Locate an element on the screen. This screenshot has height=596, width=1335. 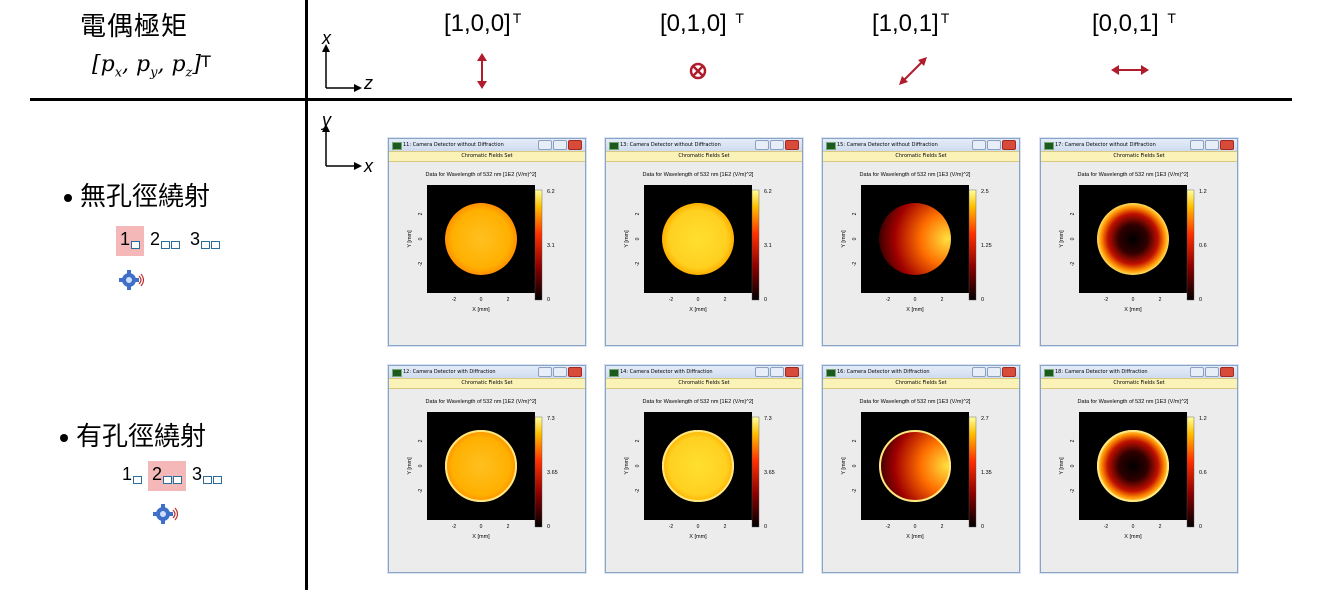
row1-tab-3: 3 is located at coordinates (205, 241).